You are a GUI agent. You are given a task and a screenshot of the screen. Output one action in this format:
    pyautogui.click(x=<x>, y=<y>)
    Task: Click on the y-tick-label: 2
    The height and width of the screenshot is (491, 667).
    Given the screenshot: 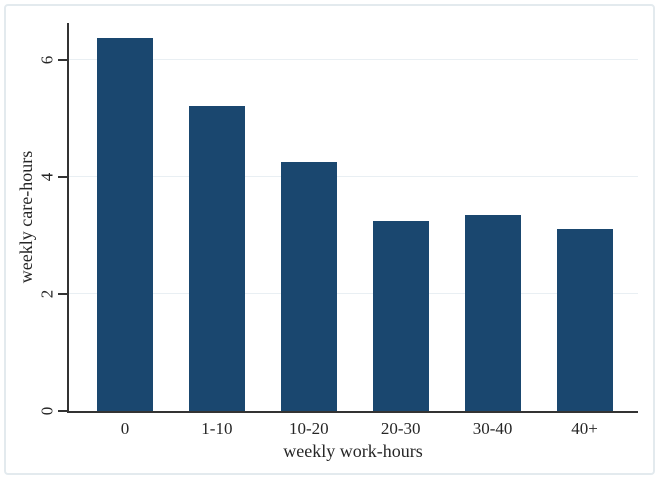 What is the action you would take?
    pyautogui.click(x=47, y=294)
    